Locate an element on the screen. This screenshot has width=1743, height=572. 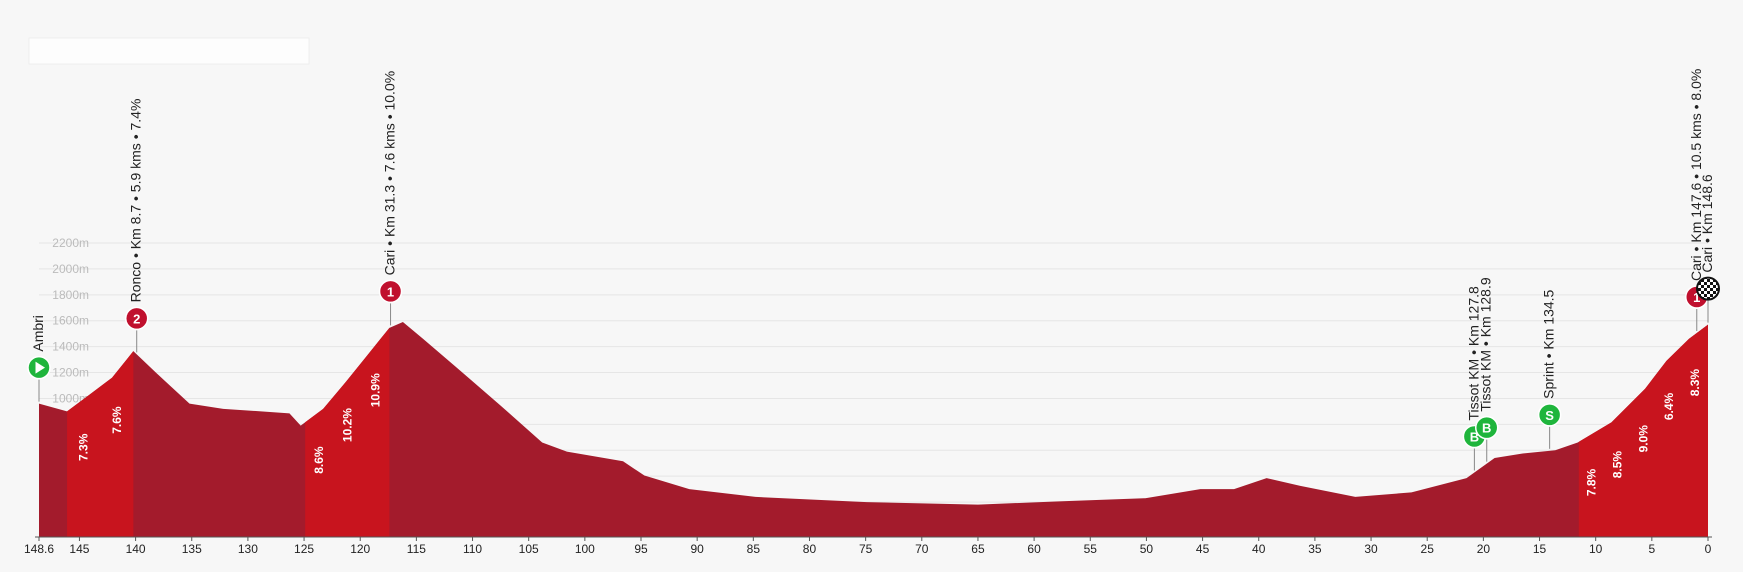
x-tick-label: 120 is located at coordinates (360, 549).